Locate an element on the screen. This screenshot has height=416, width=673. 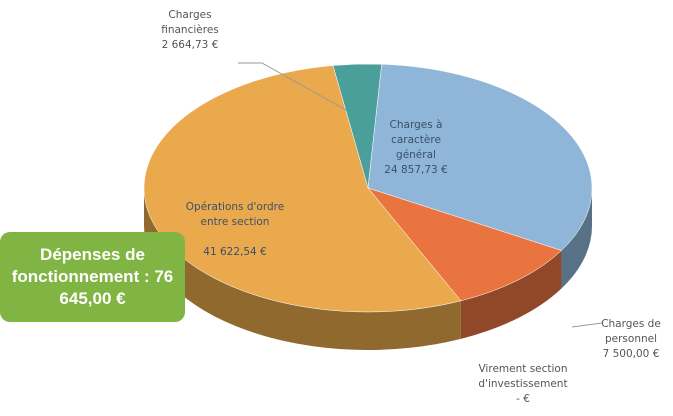
slice-value-label: 41 622,54 € is located at coordinates (235, 252).